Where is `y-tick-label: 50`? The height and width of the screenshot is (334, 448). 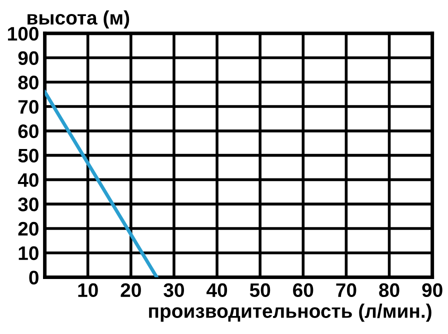 y-tick-label: 50 is located at coordinates (28, 155).